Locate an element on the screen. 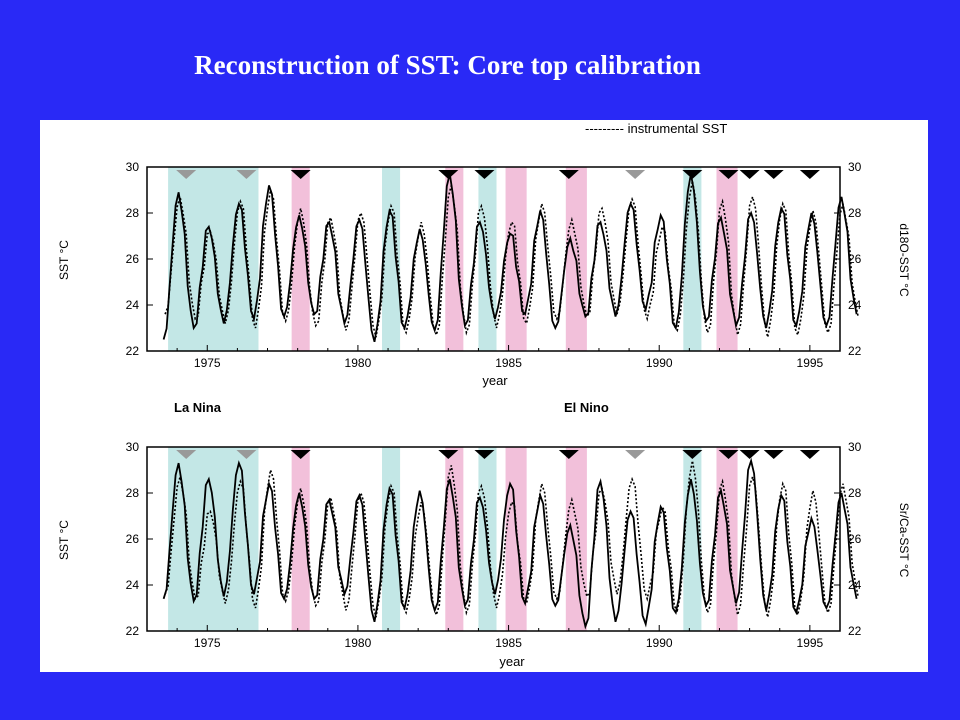 The image size is (960, 720). bottom-event-markers is located at coordinates (498, 454).